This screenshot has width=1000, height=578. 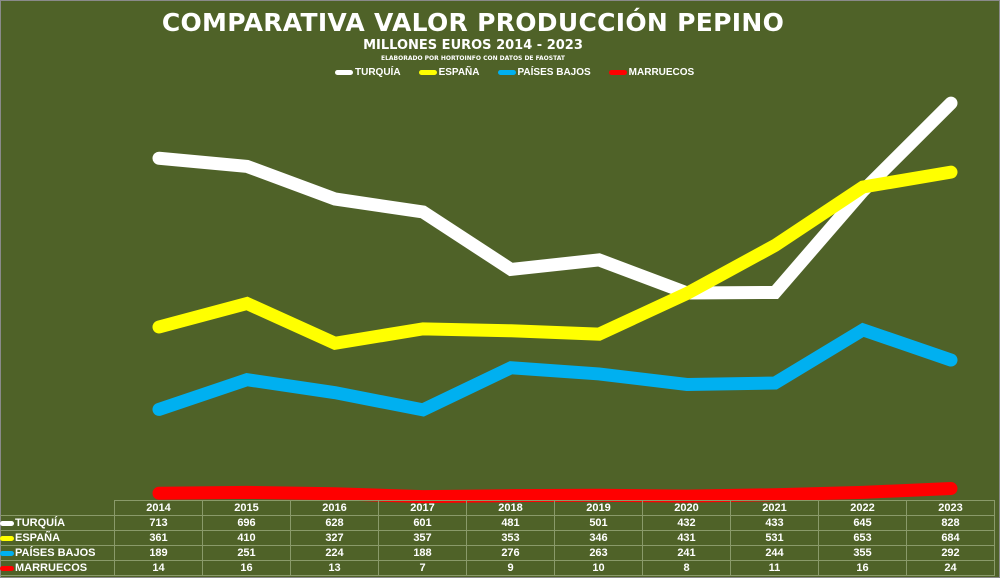 I want to click on table-row: ESPAÑA 361 410 327 357 353 346 431 531 653 684, so click(x=497, y=538).